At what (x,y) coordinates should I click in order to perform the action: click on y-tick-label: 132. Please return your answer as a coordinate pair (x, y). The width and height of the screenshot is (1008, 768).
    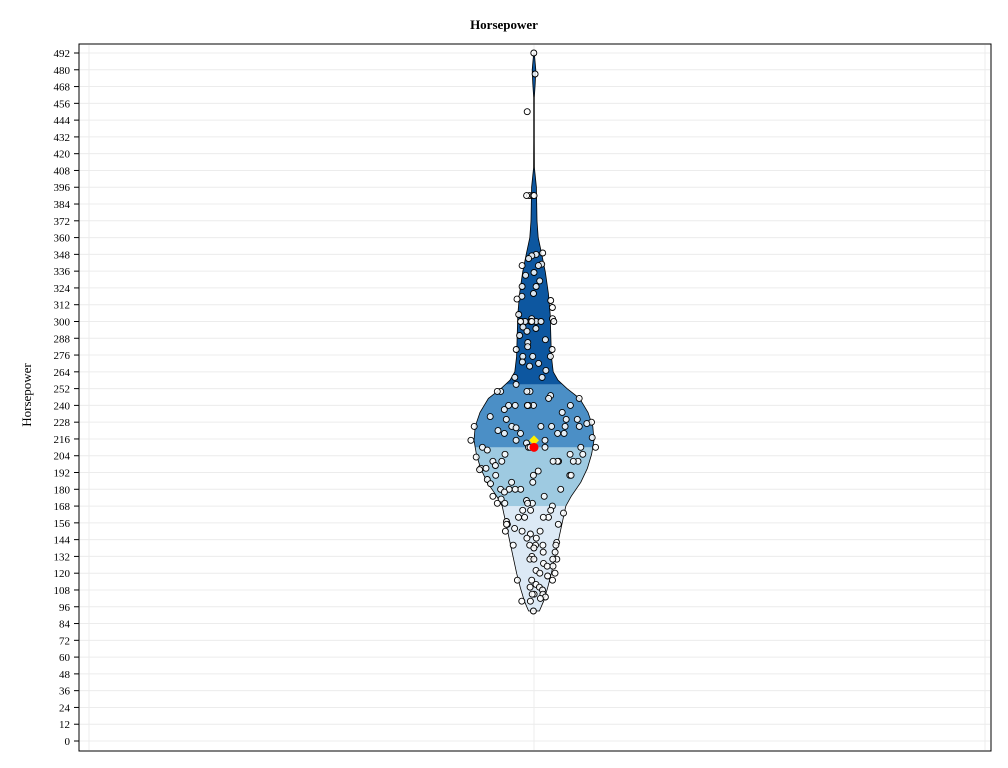
    Looking at the image, I should click on (62, 557).